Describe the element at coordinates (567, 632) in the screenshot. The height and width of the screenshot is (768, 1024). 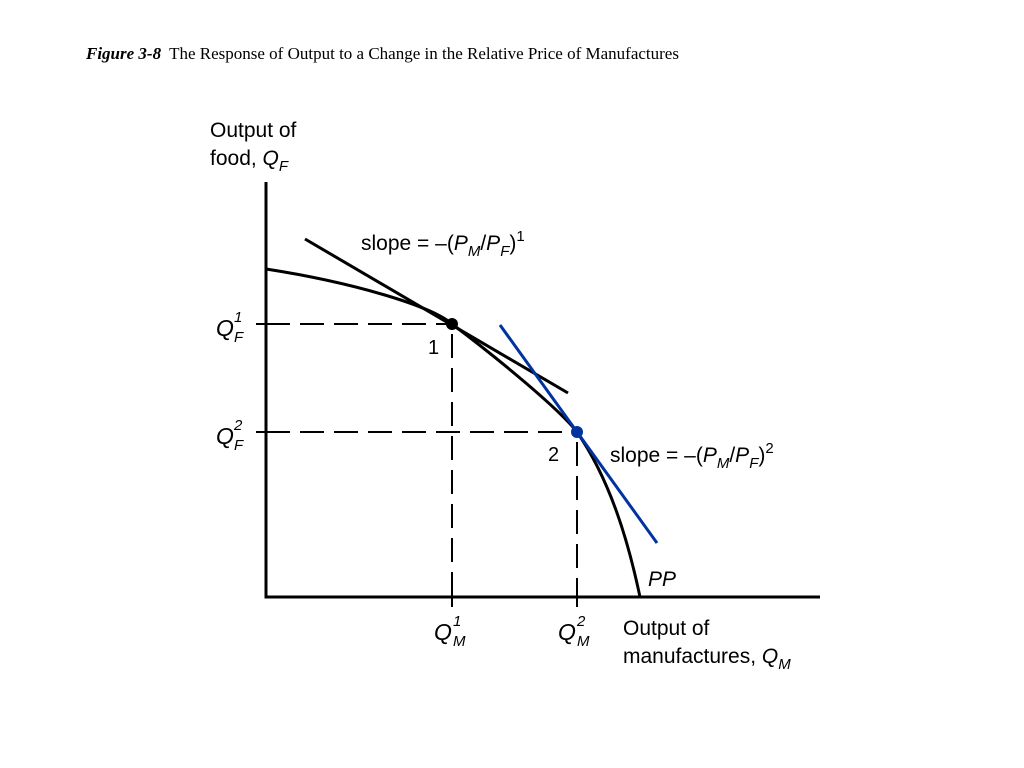
I see `qm2-label: Q` at that location.